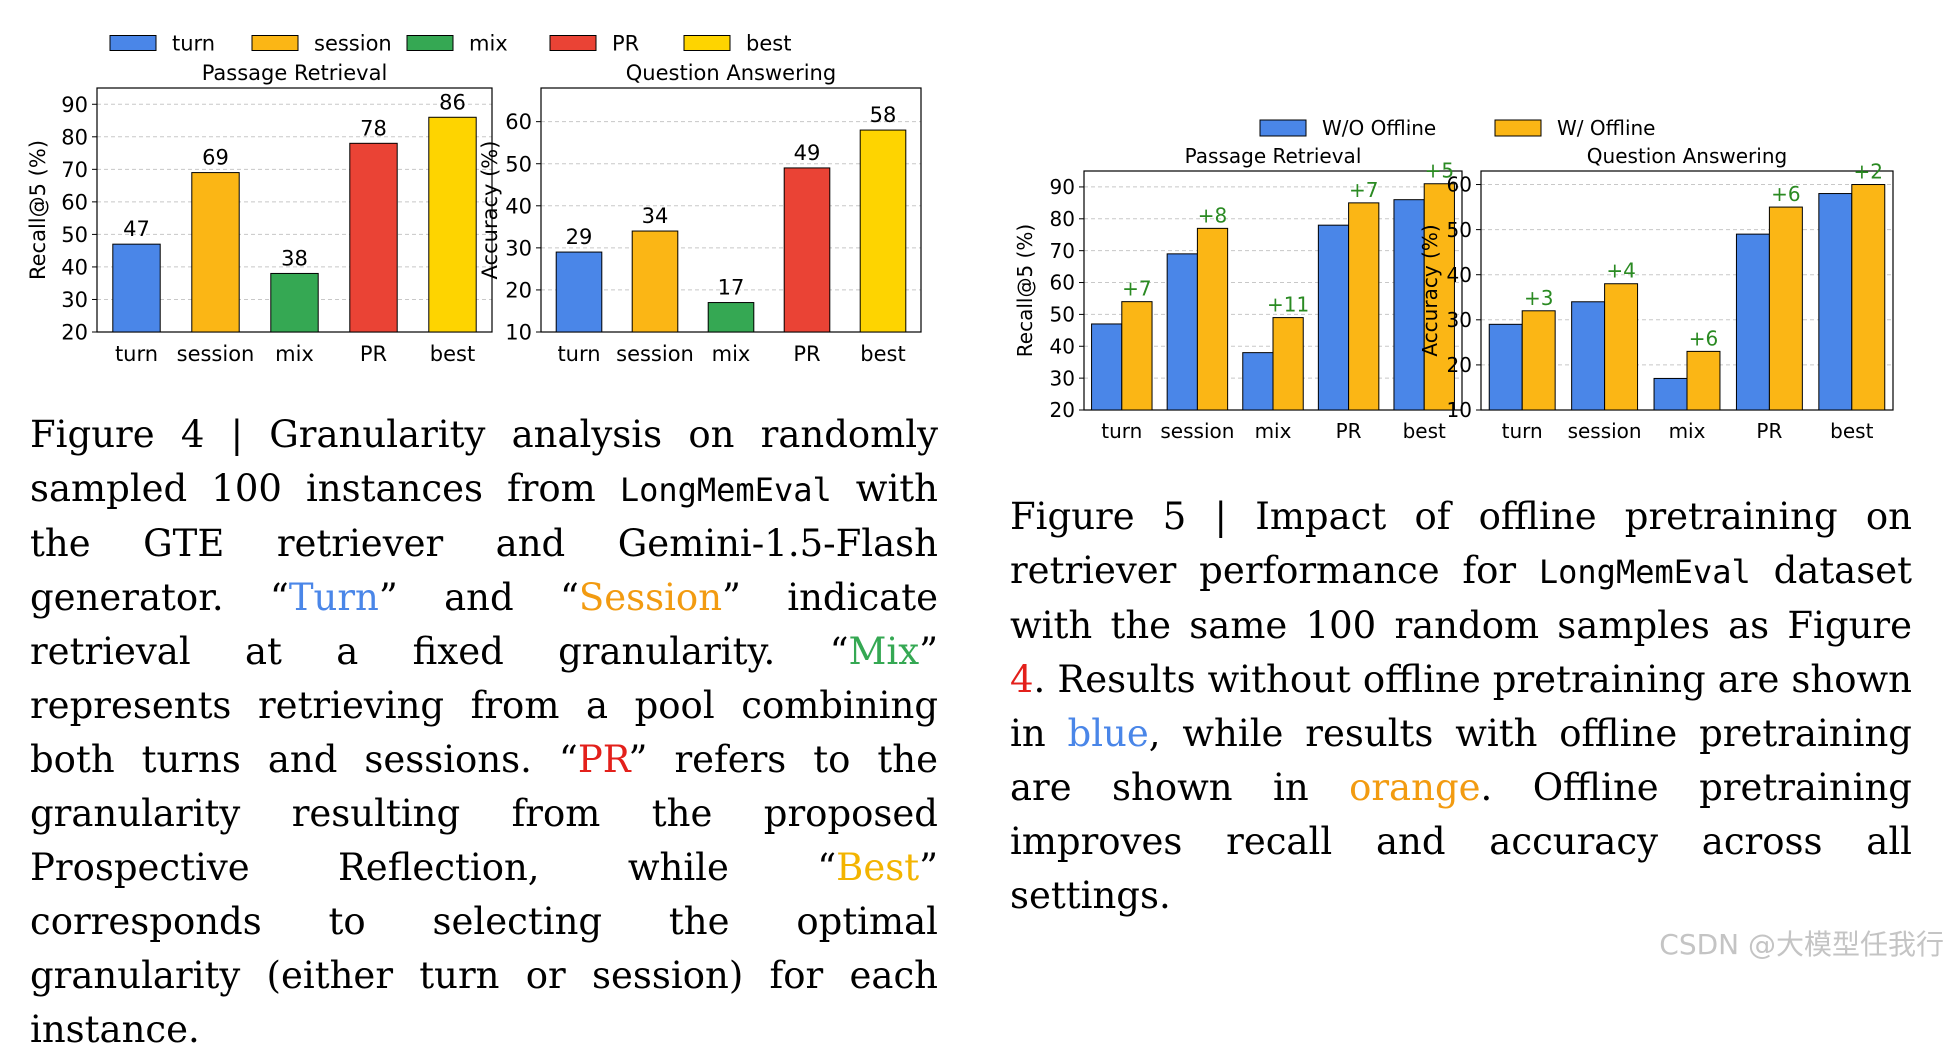  I want to click on fig4-panel2-value-label: 34, so click(655, 216).